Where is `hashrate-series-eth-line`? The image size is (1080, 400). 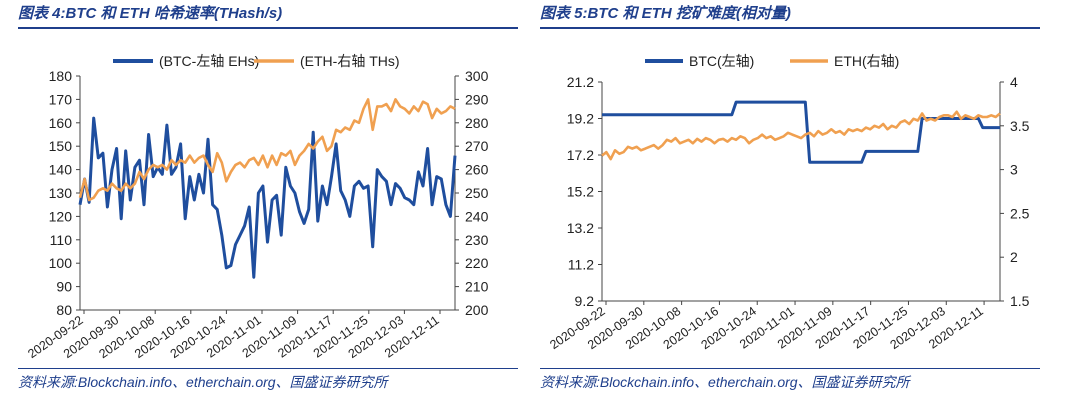
hashrate-series-eth-line is located at coordinates (267, 150).